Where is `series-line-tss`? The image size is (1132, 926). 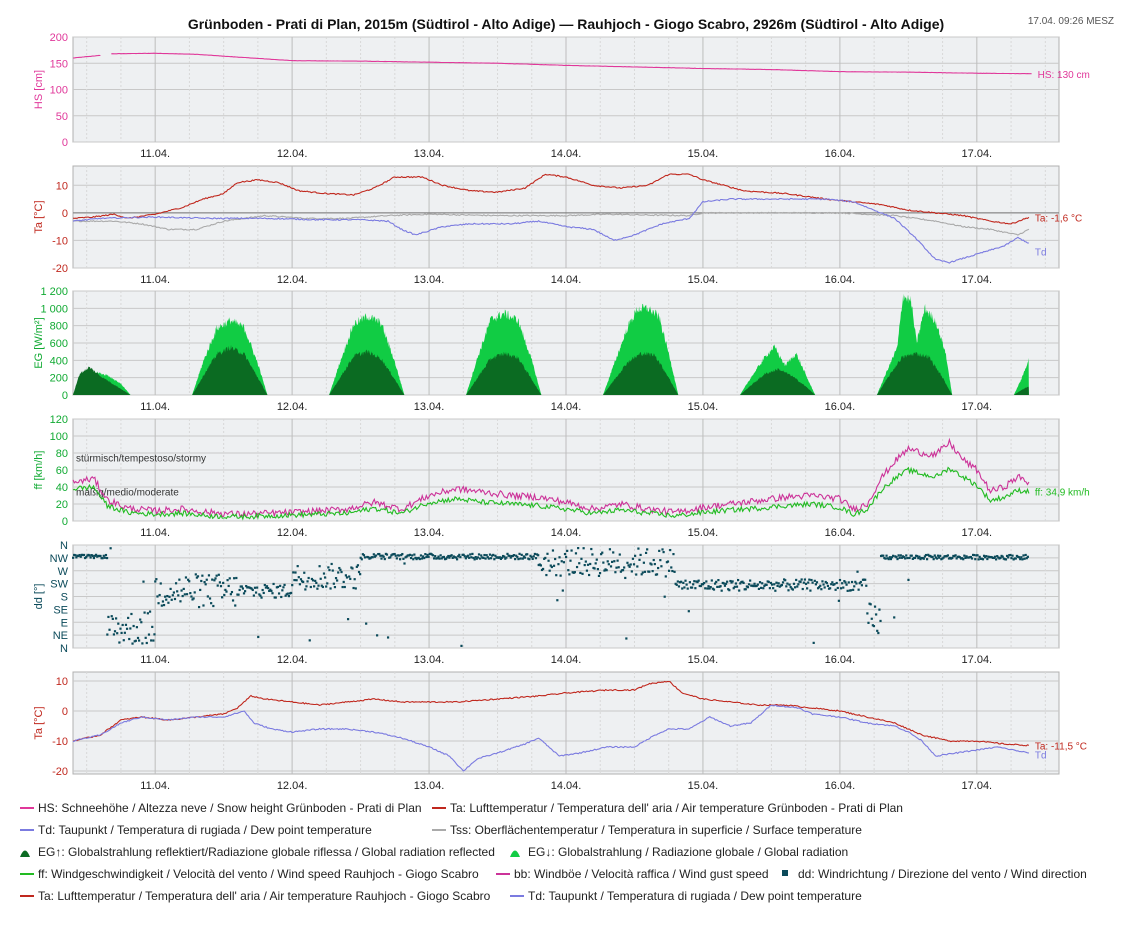 series-line-tss is located at coordinates (551, 223).